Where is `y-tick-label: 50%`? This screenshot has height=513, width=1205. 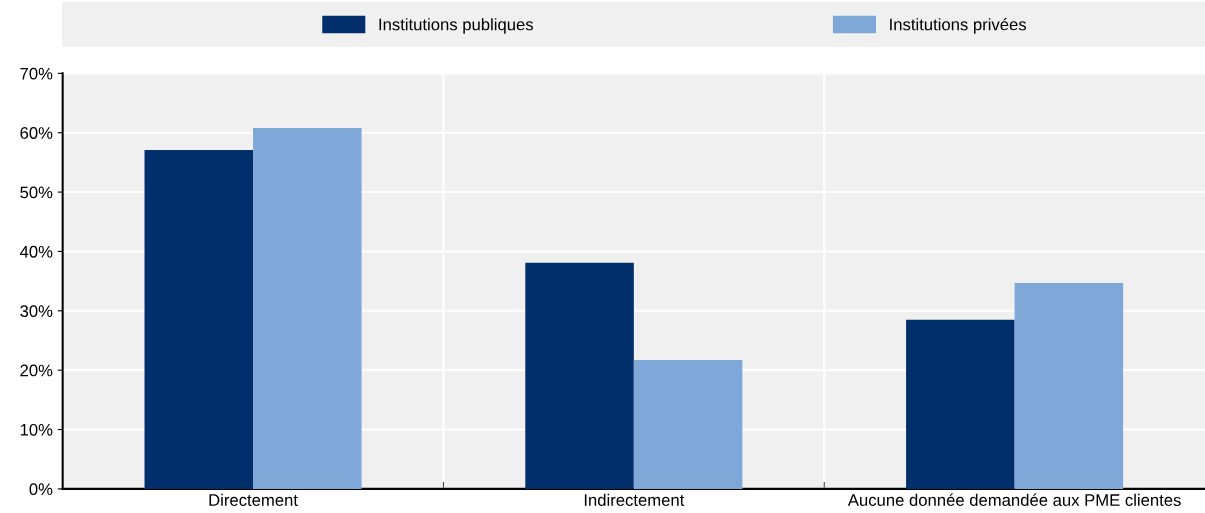 y-tick-label: 50% is located at coordinates (36, 192).